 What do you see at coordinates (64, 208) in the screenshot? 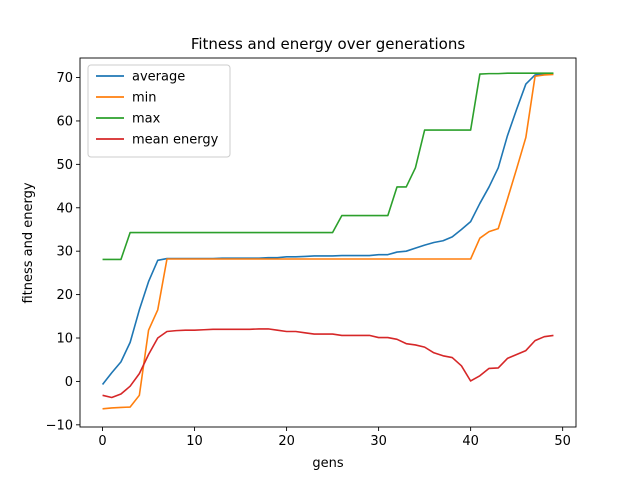
I see `y-tick-label: 40` at bounding box center [64, 208].